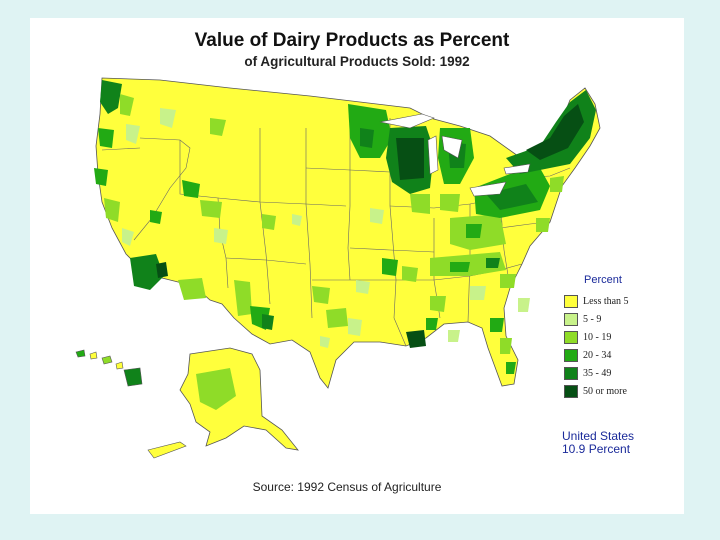 The height and width of the screenshot is (540, 720). I want to click on legend-label: 50 or more, so click(605, 391).